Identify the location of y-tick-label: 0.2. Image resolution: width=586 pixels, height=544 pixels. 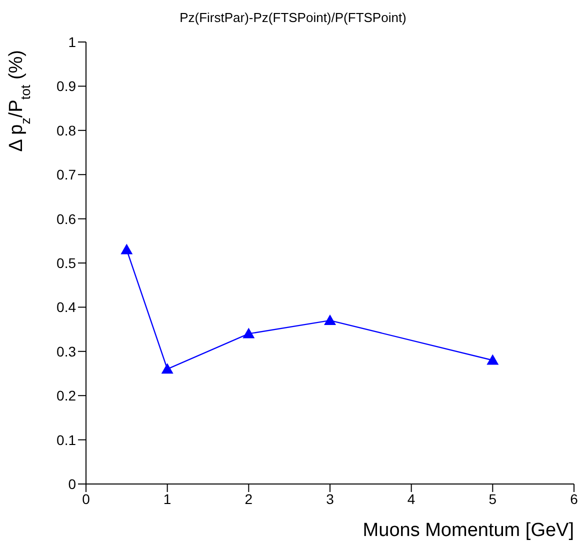
(66, 396).